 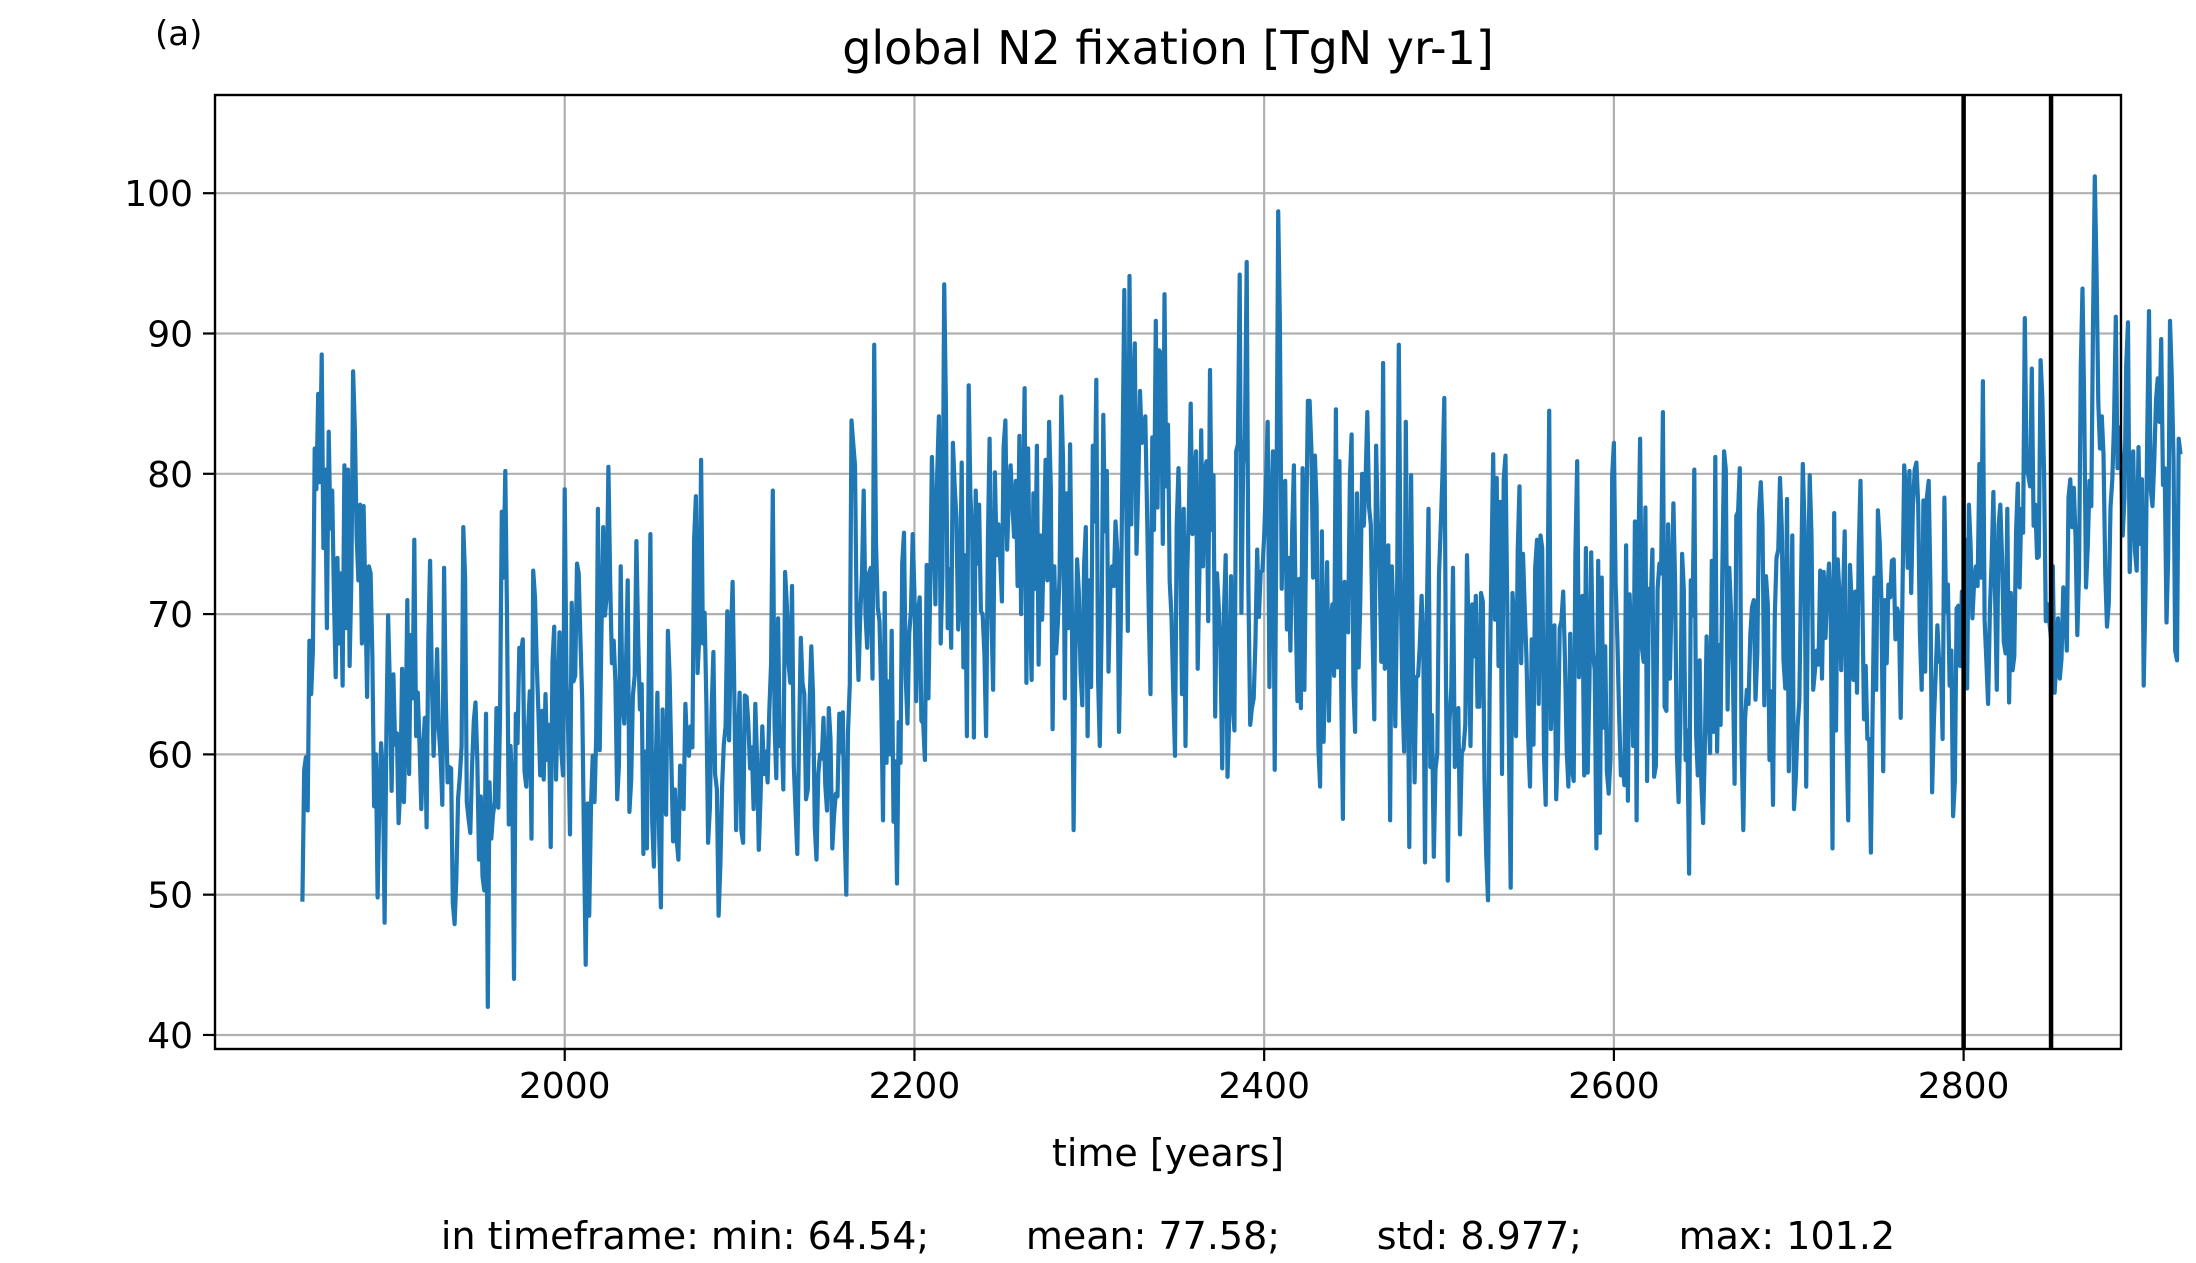 What do you see at coordinates (170, 335) in the screenshot?
I see `y-tick-label: 90` at bounding box center [170, 335].